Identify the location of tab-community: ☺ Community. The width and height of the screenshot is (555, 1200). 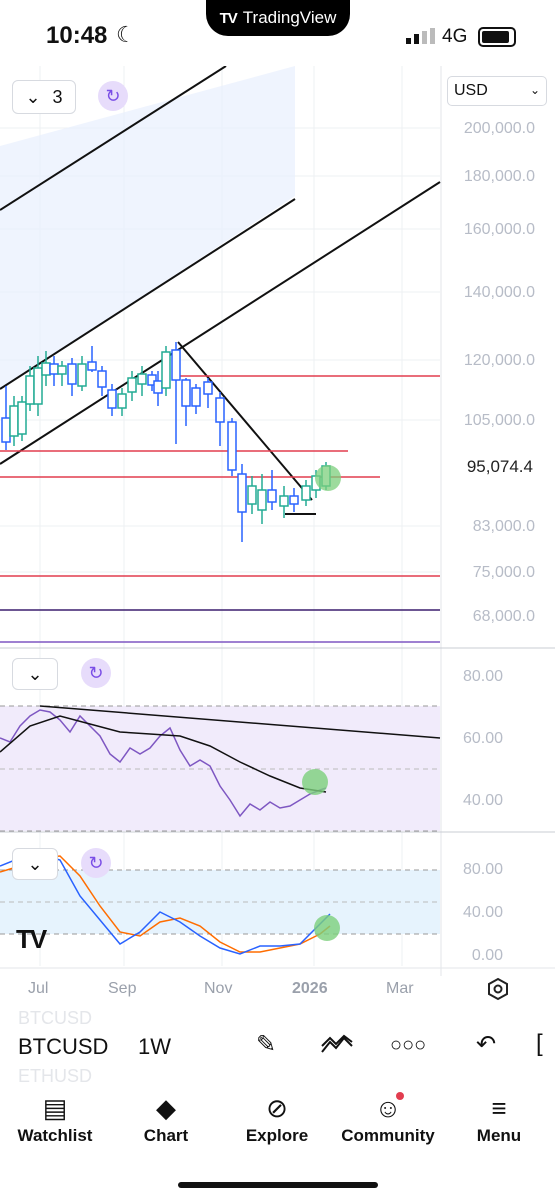
(388, 1118).